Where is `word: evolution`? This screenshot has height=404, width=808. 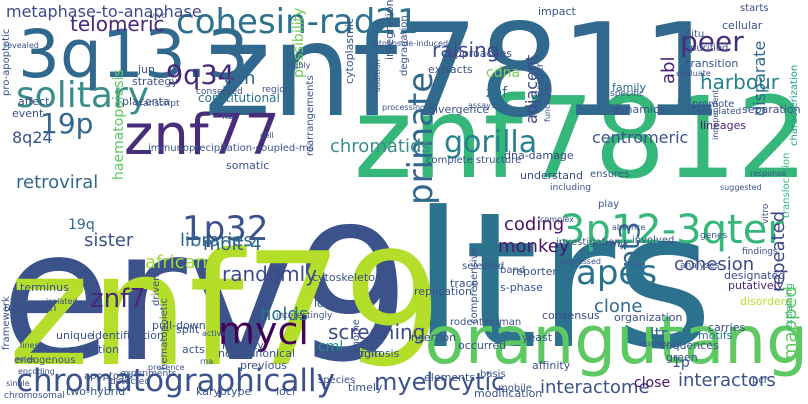 word: evolution is located at coordinates (94, 349).